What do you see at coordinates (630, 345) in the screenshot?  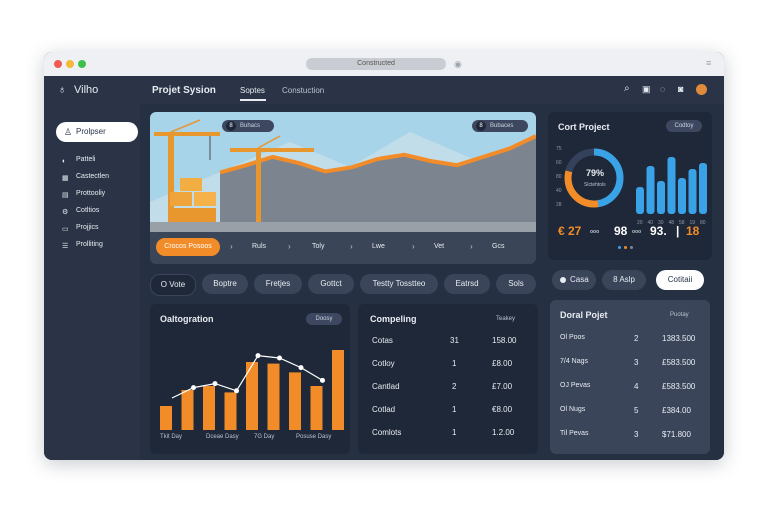 I see `table-row: Ol Poos 2 1383.500` at bounding box center [630, 345].